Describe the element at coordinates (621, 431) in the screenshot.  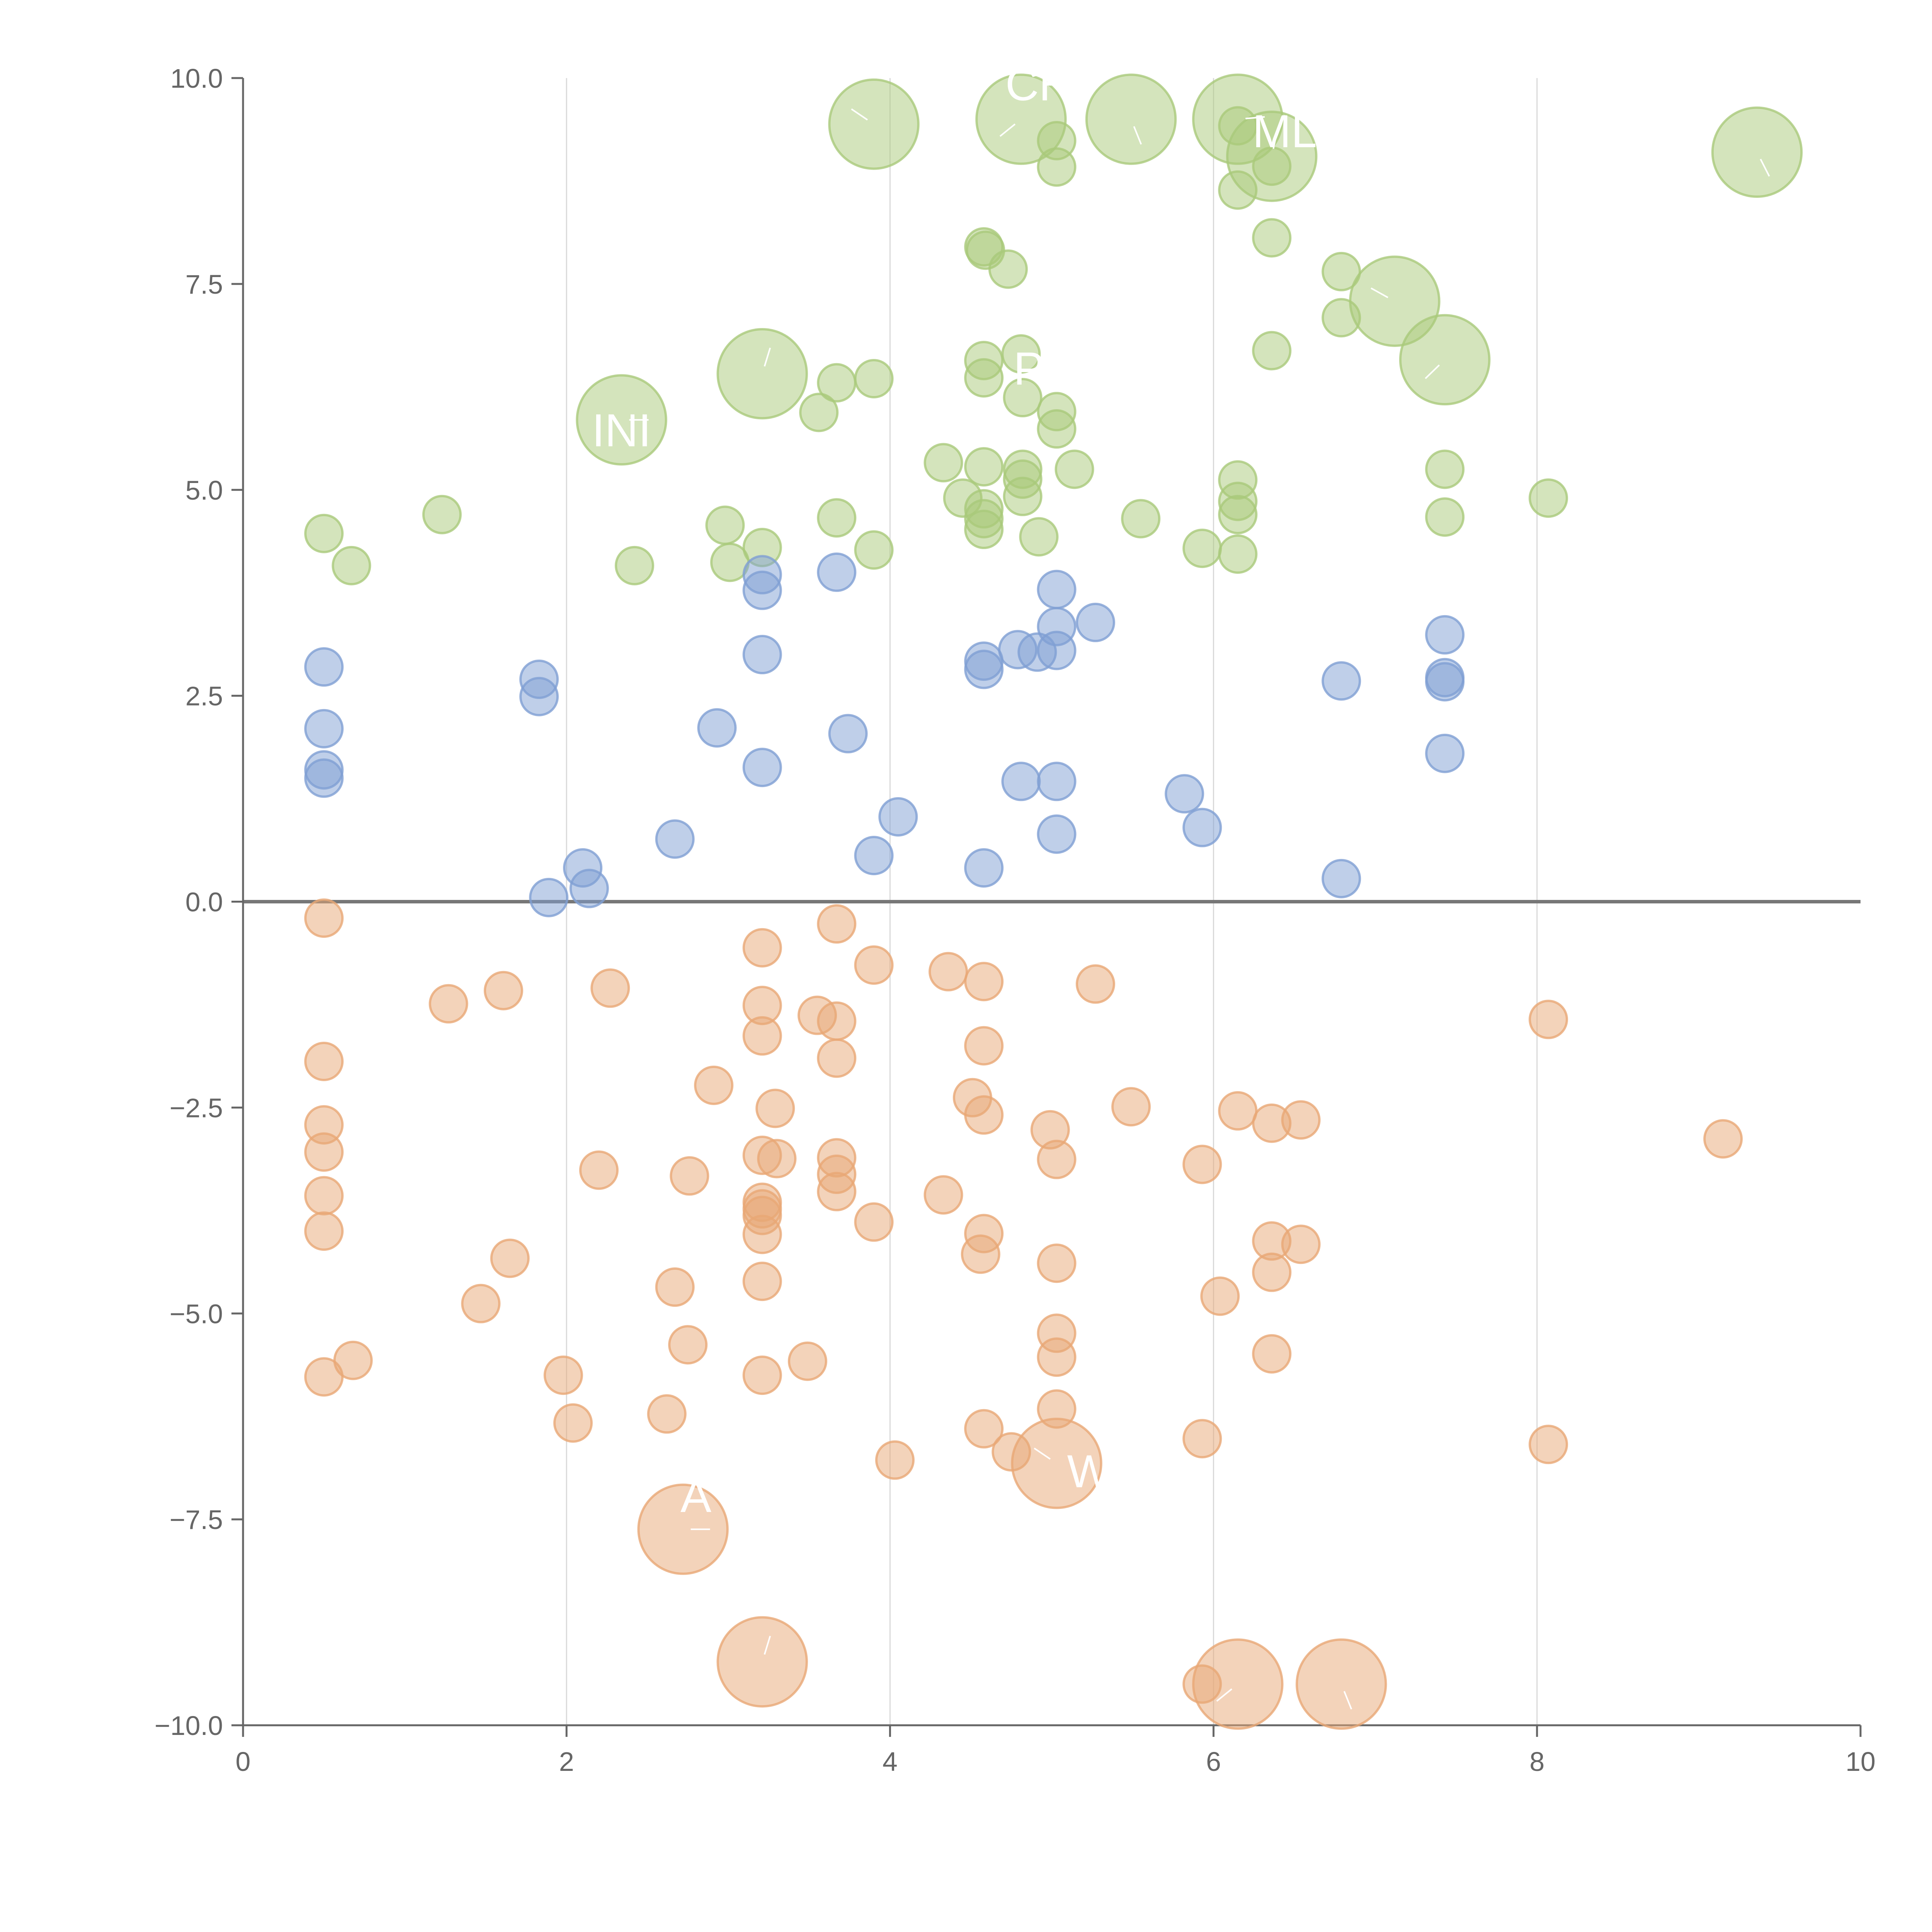
I see `bubble-label: INI` at that location.